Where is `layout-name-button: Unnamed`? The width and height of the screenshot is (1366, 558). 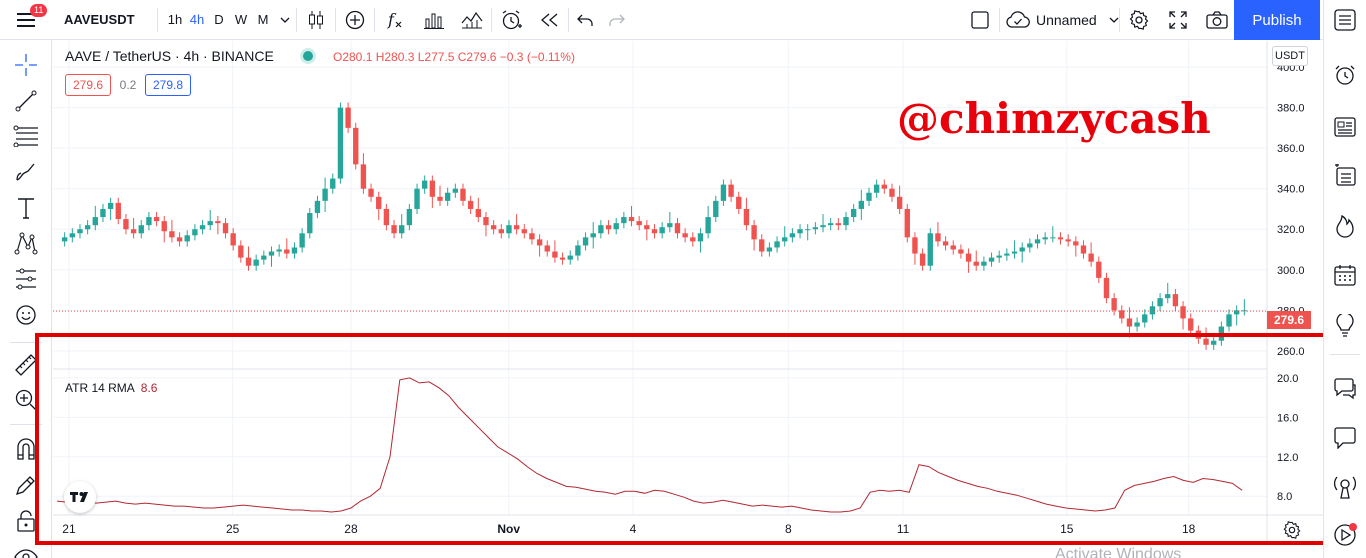
layout-name-button: Unnamed is located at coordinates (1062, 20).